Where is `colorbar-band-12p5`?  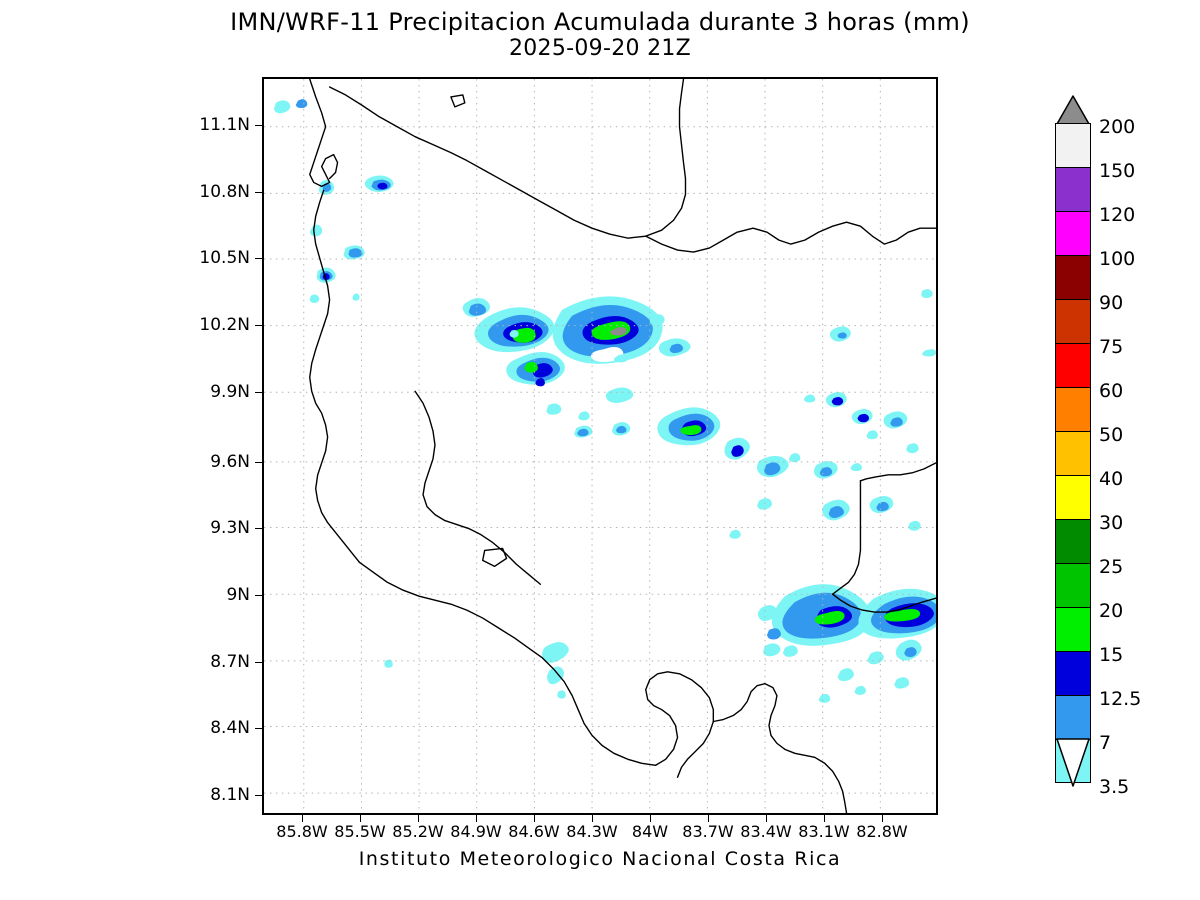
colorbar-band-12p5 is located at coordinates (1073, 717).